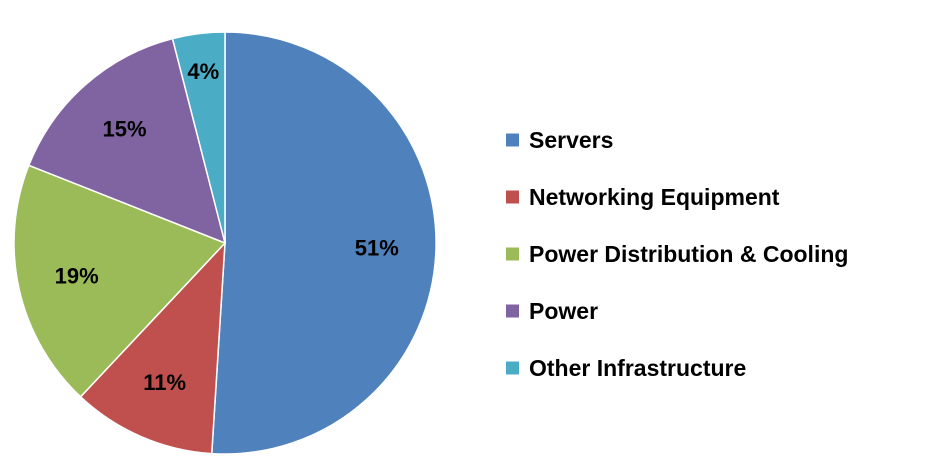 Image resolution: width=944 pixels, height=475 pixels. I want to click on legend-item-servers: Servers, so click(559, 140).